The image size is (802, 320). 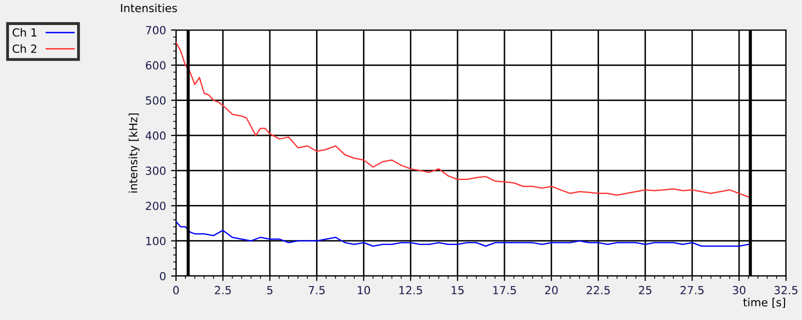 I want to click on x-tick-label: 12.5, so click(x=410, y=290).